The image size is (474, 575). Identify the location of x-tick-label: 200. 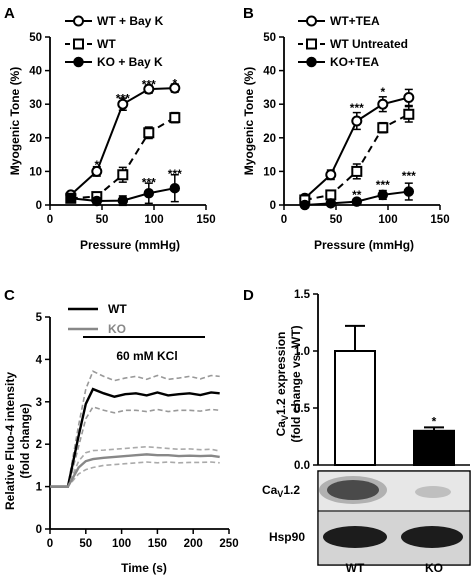
(193, 544).